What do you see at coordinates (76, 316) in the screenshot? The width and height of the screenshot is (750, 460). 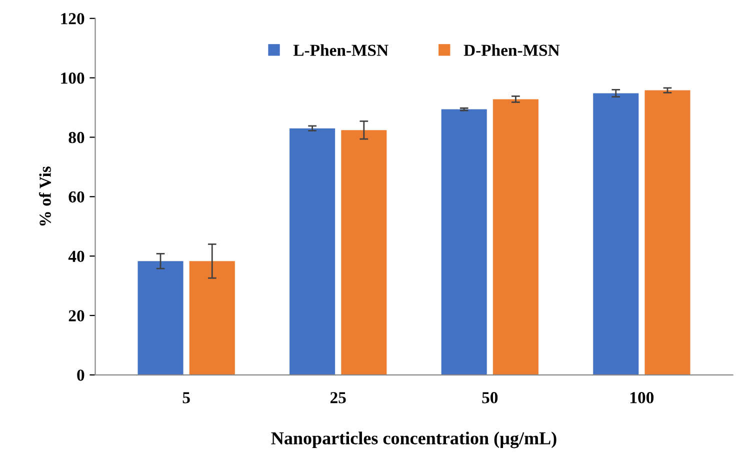 I see `y-tick-label: 20` at bounding box center [76, 316].